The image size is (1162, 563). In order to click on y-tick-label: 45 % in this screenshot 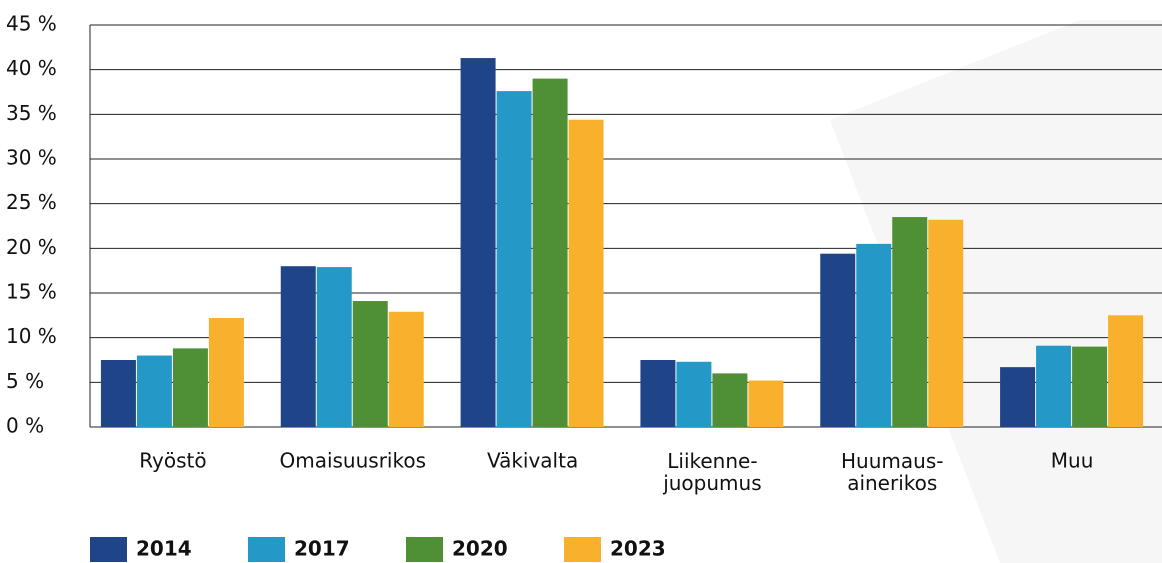, I will do `click(31, 24)`.